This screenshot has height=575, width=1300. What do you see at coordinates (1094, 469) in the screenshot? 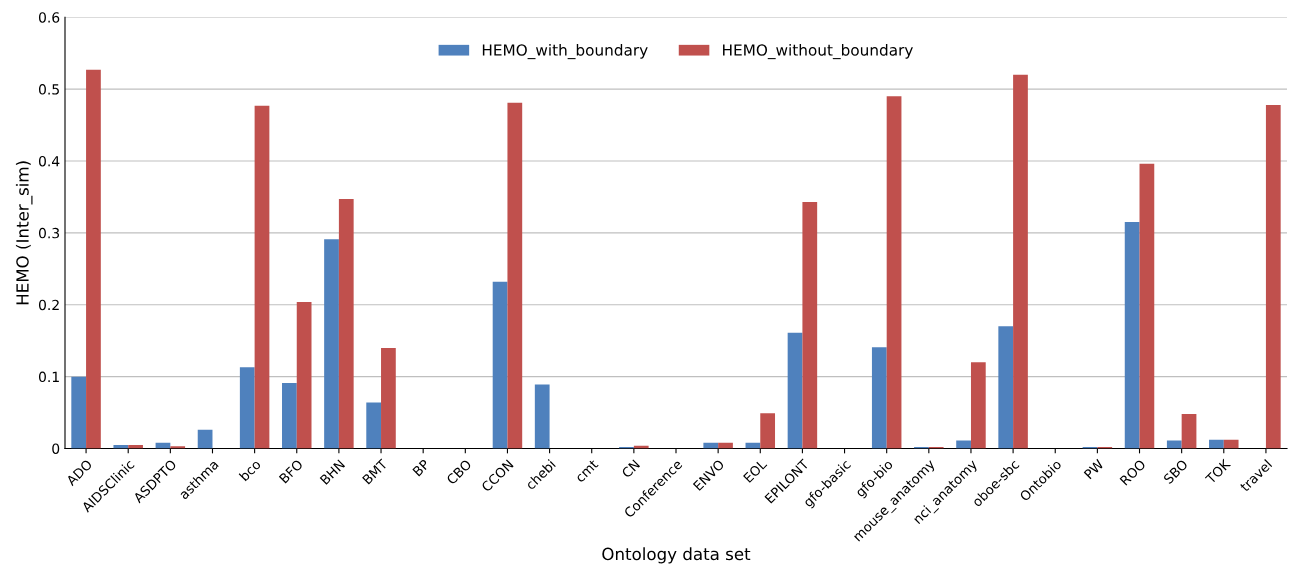
I see `x-tick-label: PW` at bounding box center [1094, 469].